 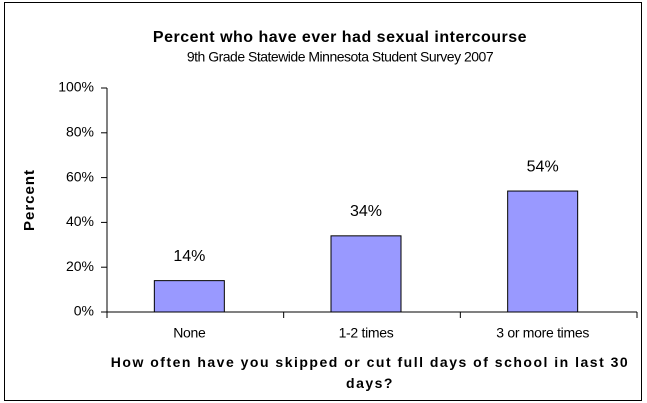 What do you see at coordinates (80, 176) in the screenshot?
I see `y-tick-label: 60%` at bounding box center [80, 176].